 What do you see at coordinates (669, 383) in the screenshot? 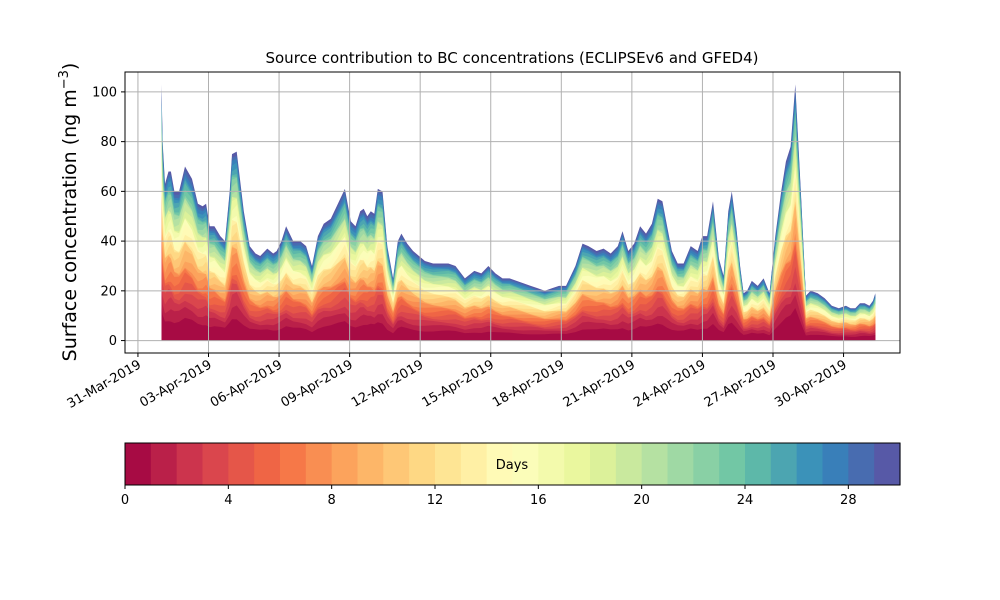
I see `x-tick-label: 24-Apr-2019` at bounding box center [669, 383].